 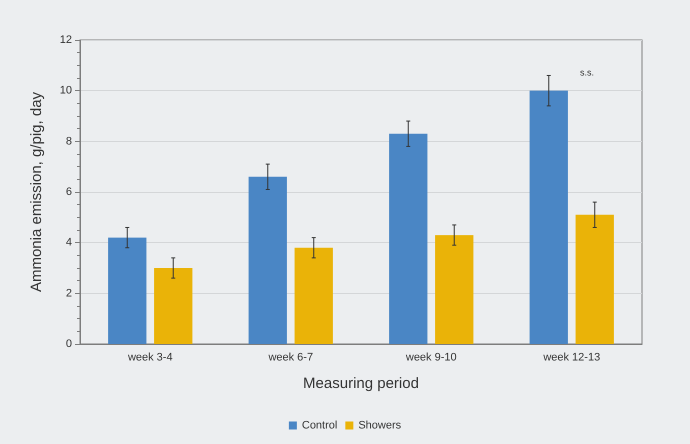 I want to click on x-tick-label: week 6-7, so click(x=290, y=358).